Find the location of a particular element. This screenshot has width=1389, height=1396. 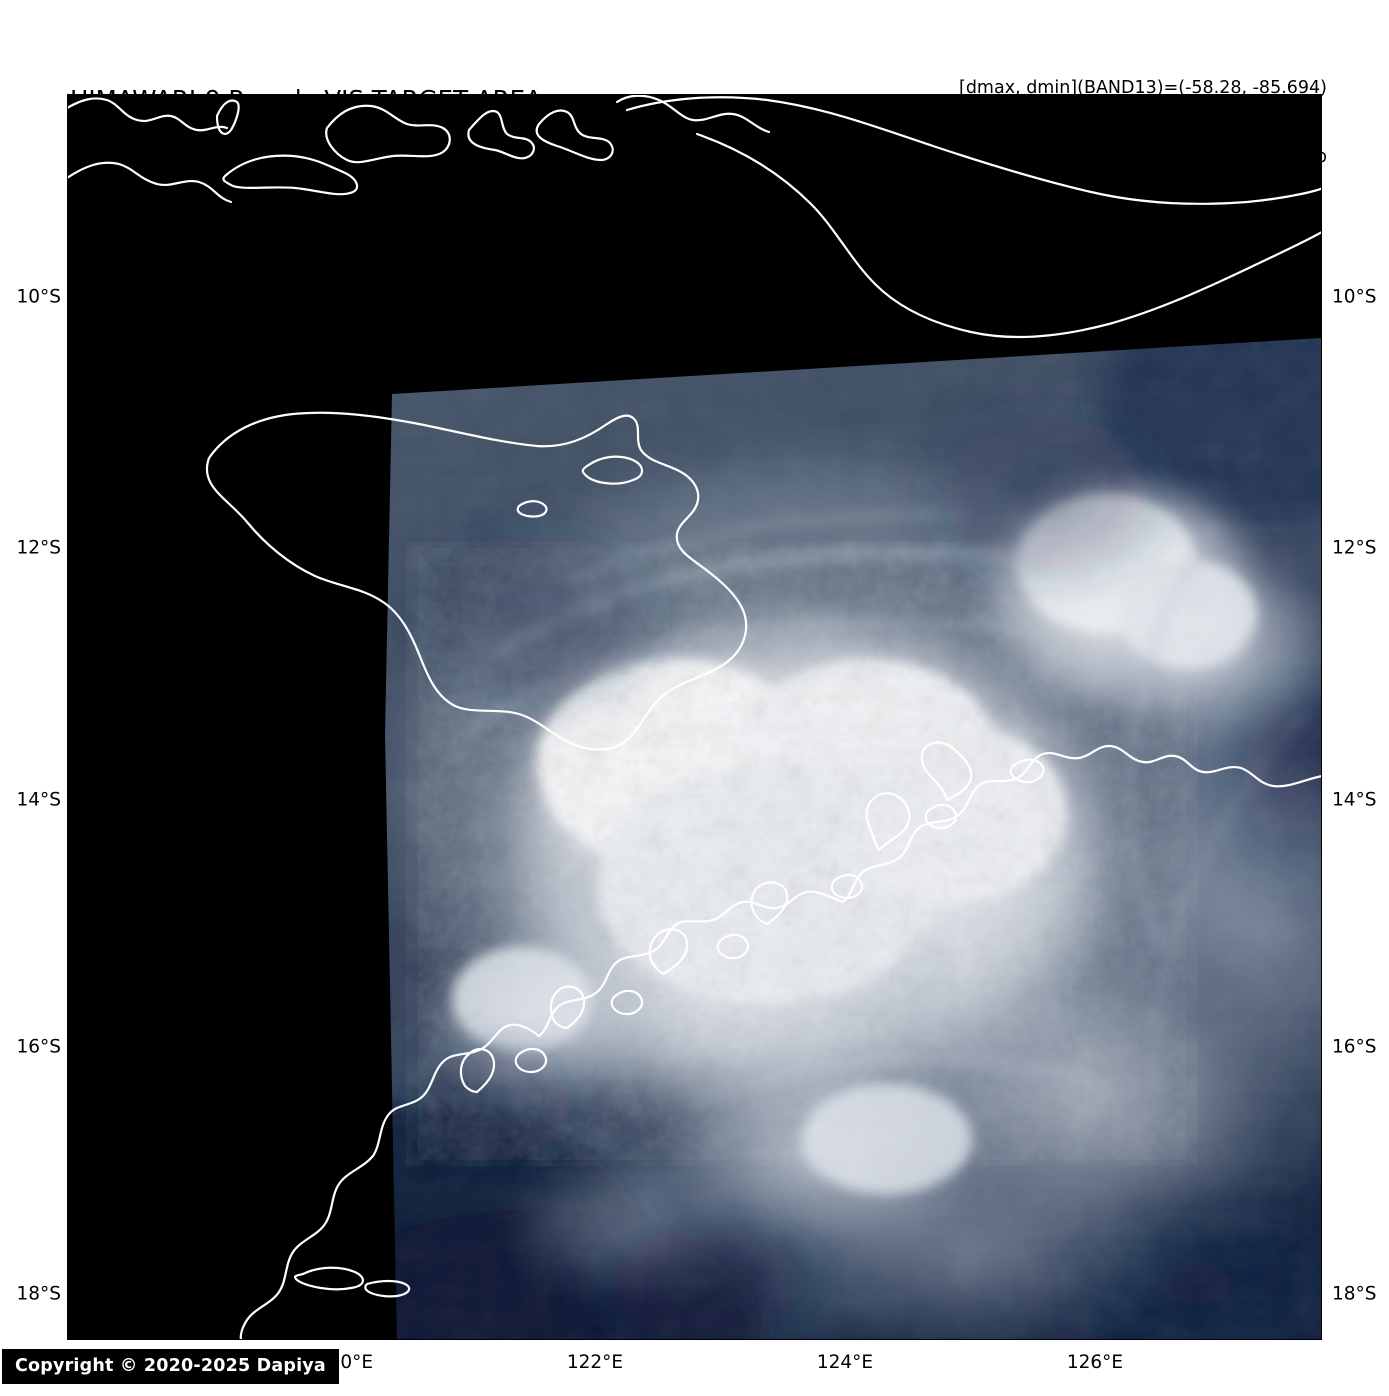

lat-tick-left-12s: 12°S is located at coordinates (38, 548).